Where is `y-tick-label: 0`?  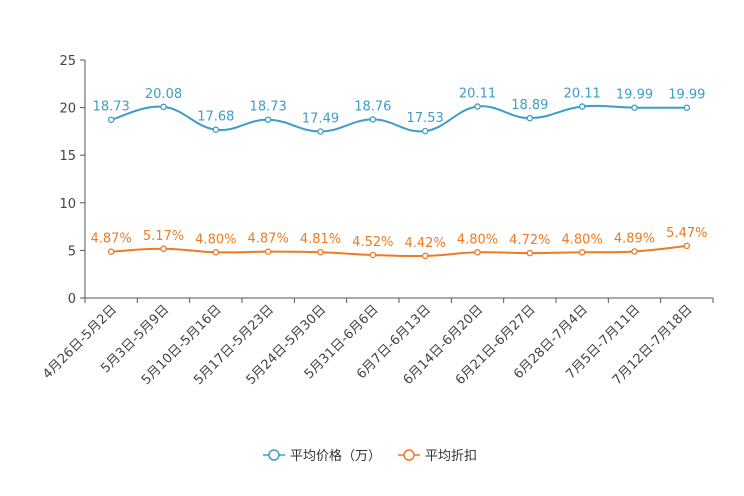 y-tick-label: 0 is located at coordinates (72, 299).